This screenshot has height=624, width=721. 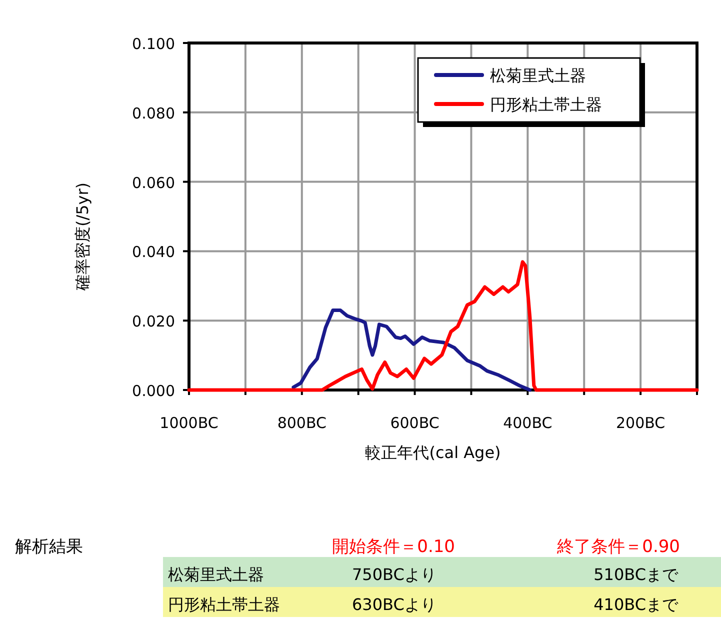 What do you see at coordinates (618, 547) in the screenshot?
I see `text: 終了条件＝0.90` at bounding box center [618, 547].